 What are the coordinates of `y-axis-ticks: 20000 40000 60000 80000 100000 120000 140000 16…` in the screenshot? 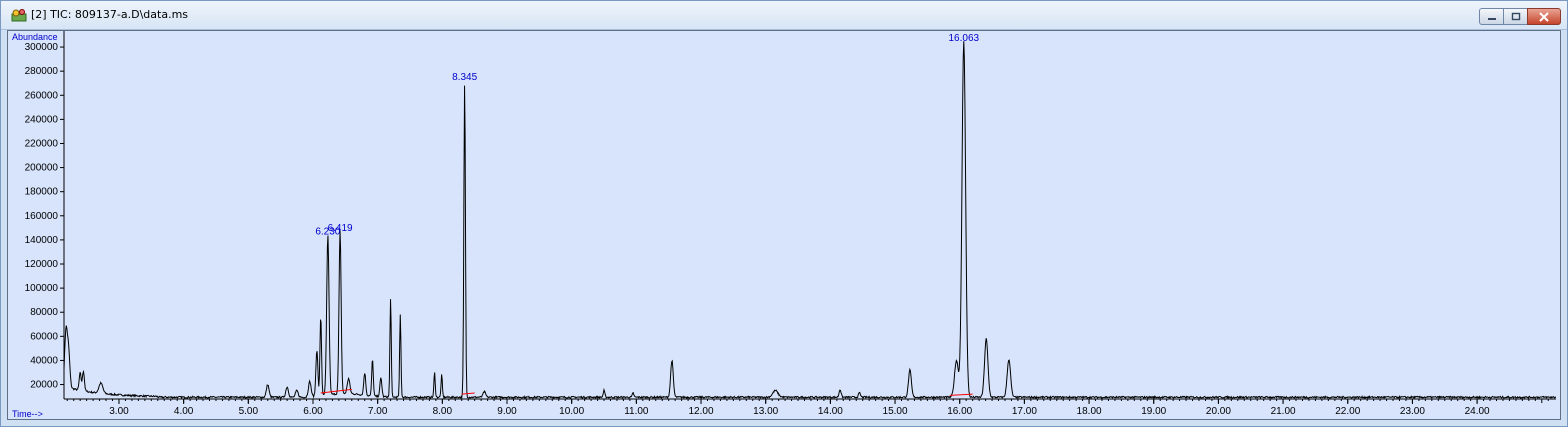 It's located at (44, 216).